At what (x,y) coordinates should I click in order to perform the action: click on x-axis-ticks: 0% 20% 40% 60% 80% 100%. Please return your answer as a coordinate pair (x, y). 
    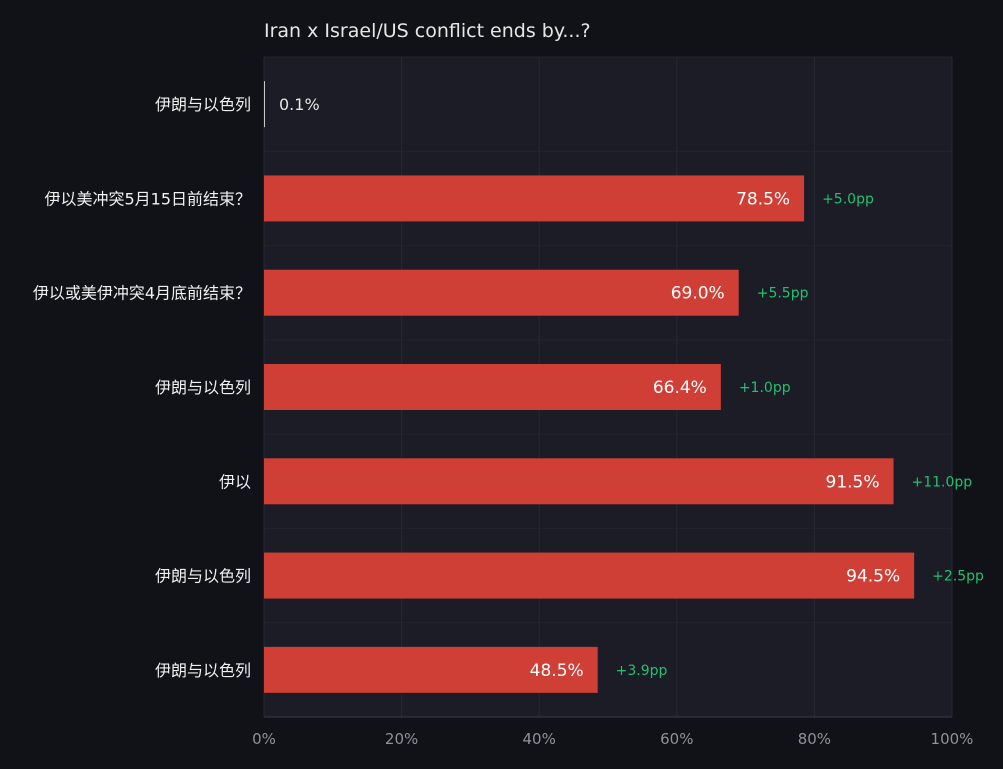
    Looking at the image, I should click on (612, 739).